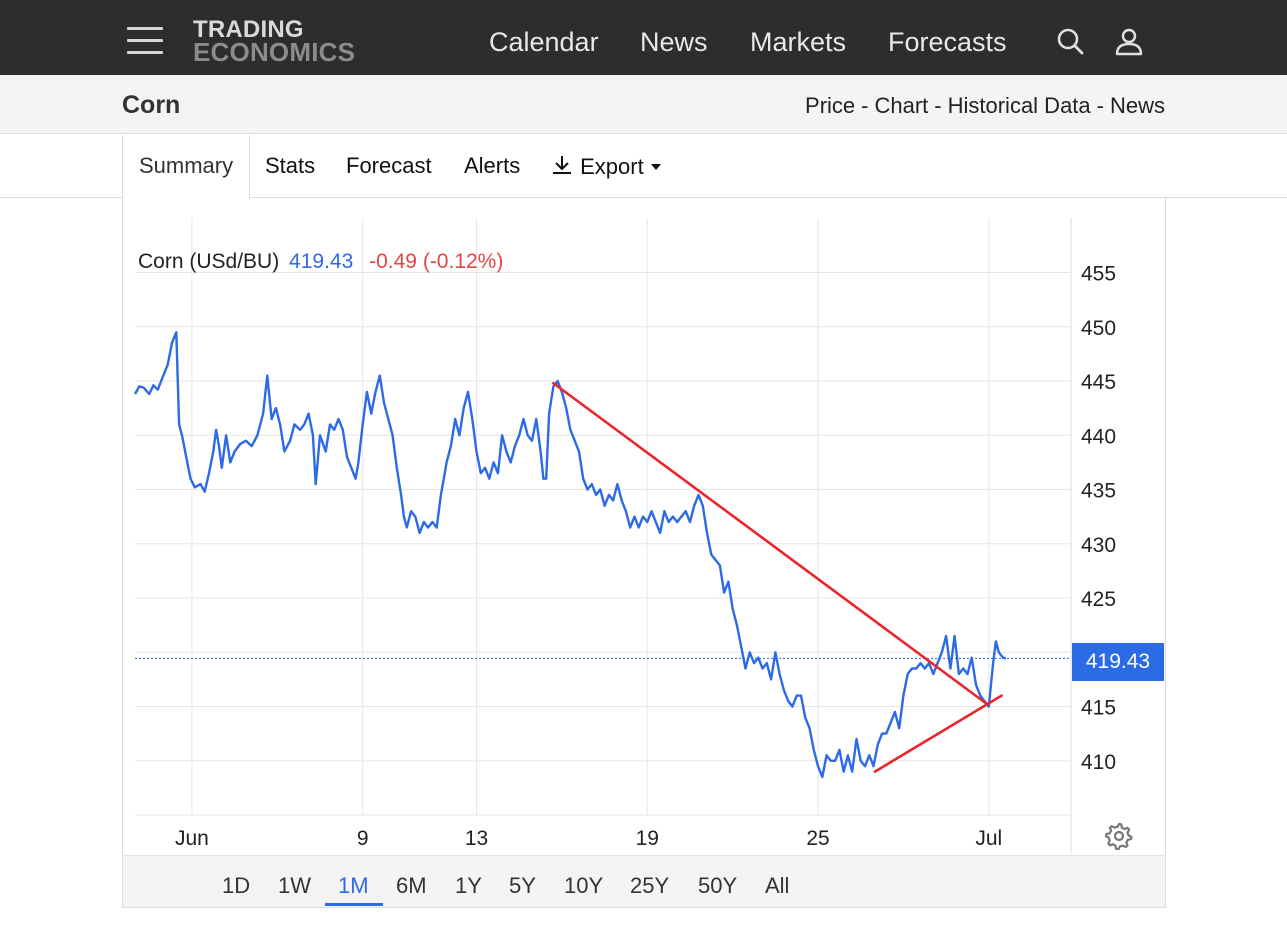 This screenshot has width=1287, height=925. What do you see at coordinates (612, 166) in the screenshot?
I see `export-label: Export` at bounding box center [612, 166].